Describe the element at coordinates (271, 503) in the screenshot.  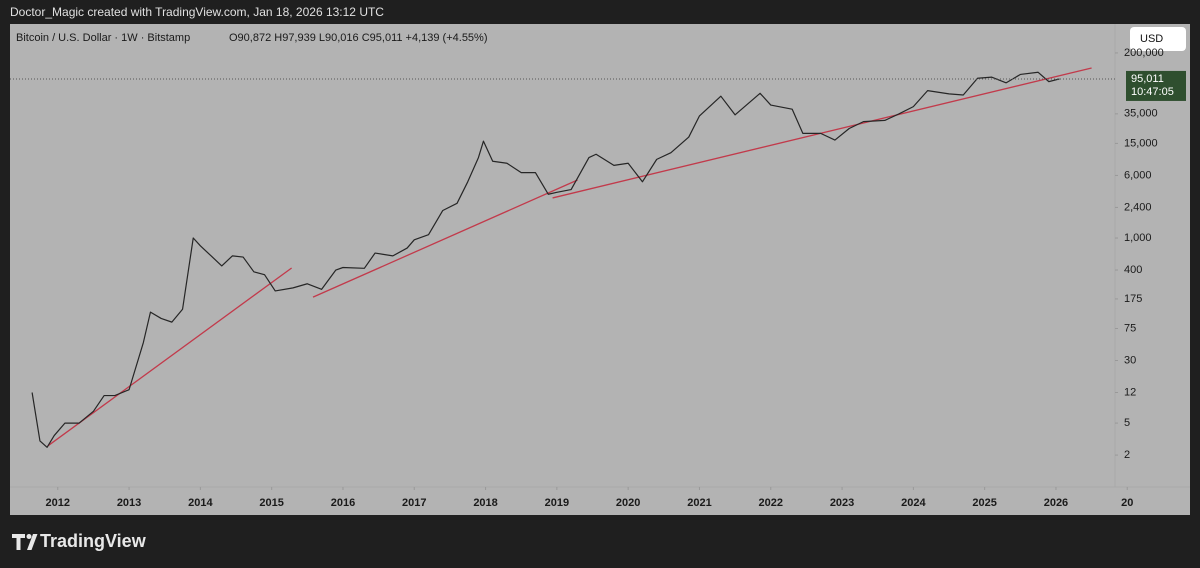
I see `x-tick-label: 2015` at that location.